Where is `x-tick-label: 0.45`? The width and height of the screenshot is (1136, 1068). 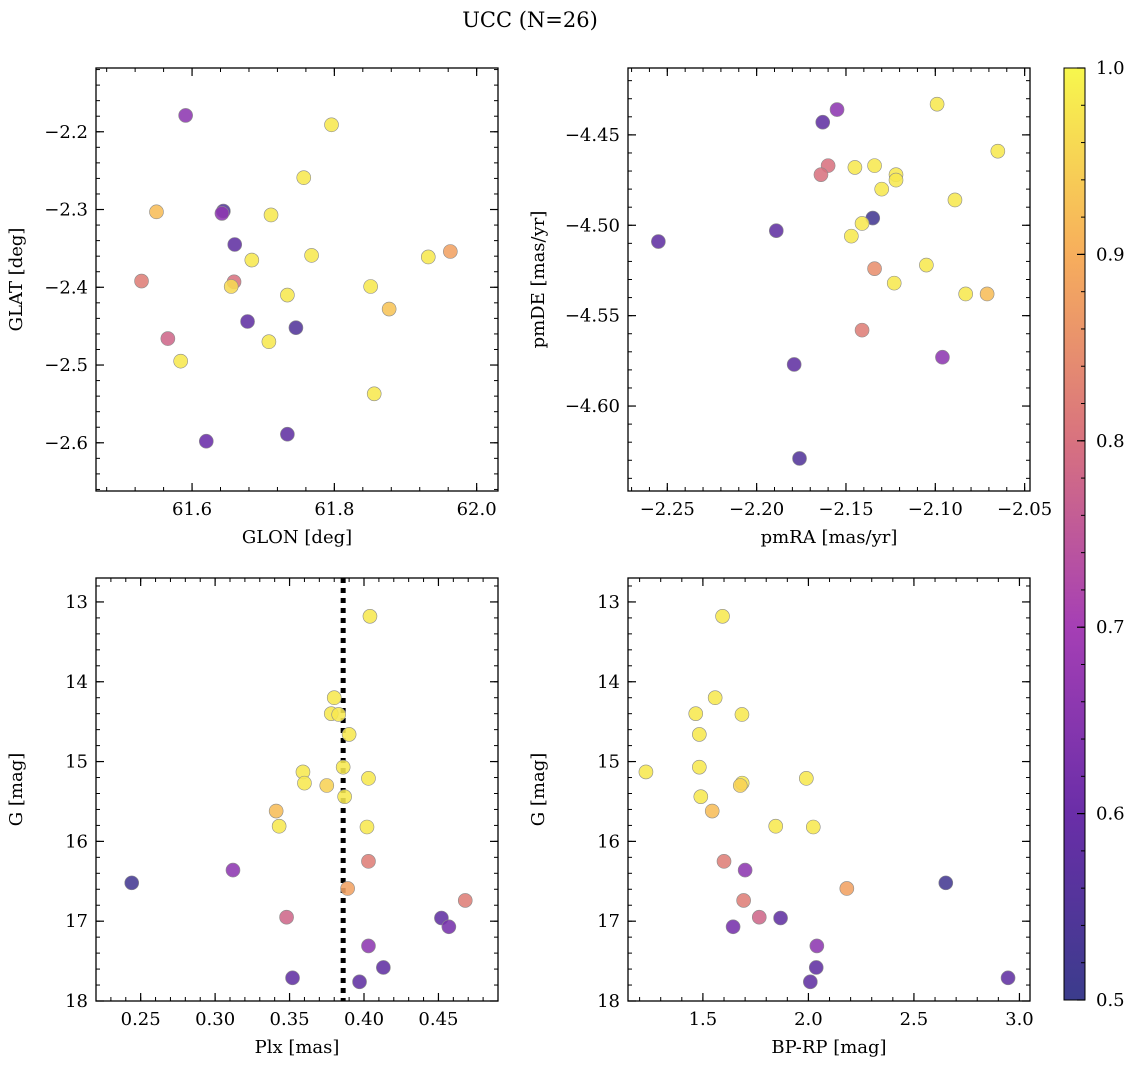 x-tick-label: 0.45 is located at coordinates (438, 1019).